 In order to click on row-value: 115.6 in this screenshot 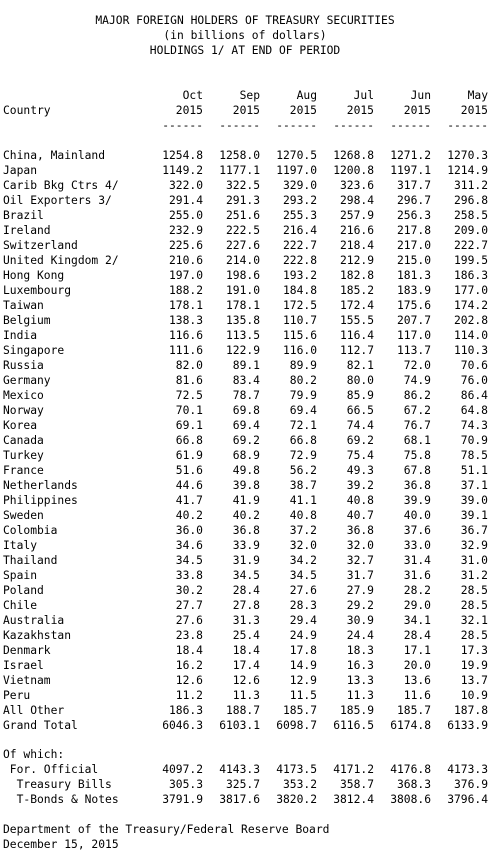, I will do `click(299, 335)`.